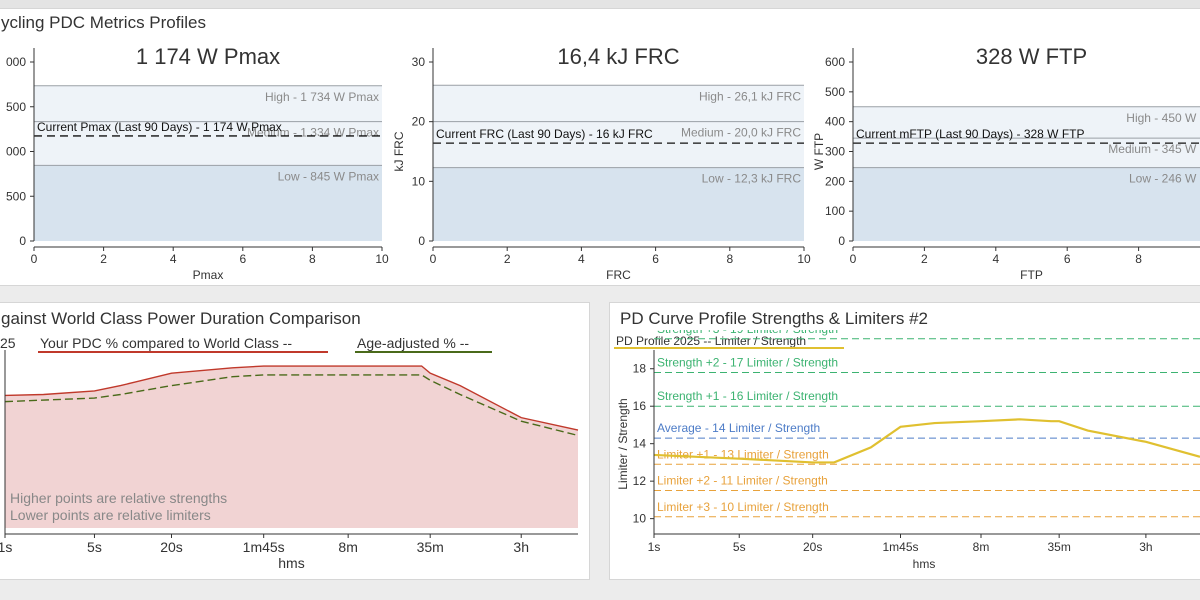 The image size is (1200, 600). What do you see at coordinates (1164, 179) in the screenshot?
I see `level-label-low: Low - 246 W F` at bounding box center [1164, 179].